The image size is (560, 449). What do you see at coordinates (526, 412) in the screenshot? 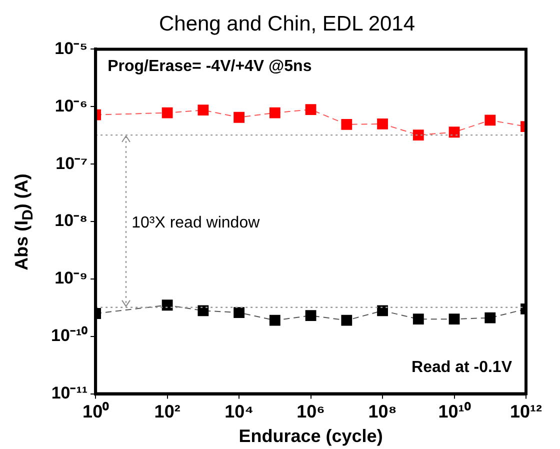
I see `x-tick-label: 10¹²` at bounding box center [526, 412].